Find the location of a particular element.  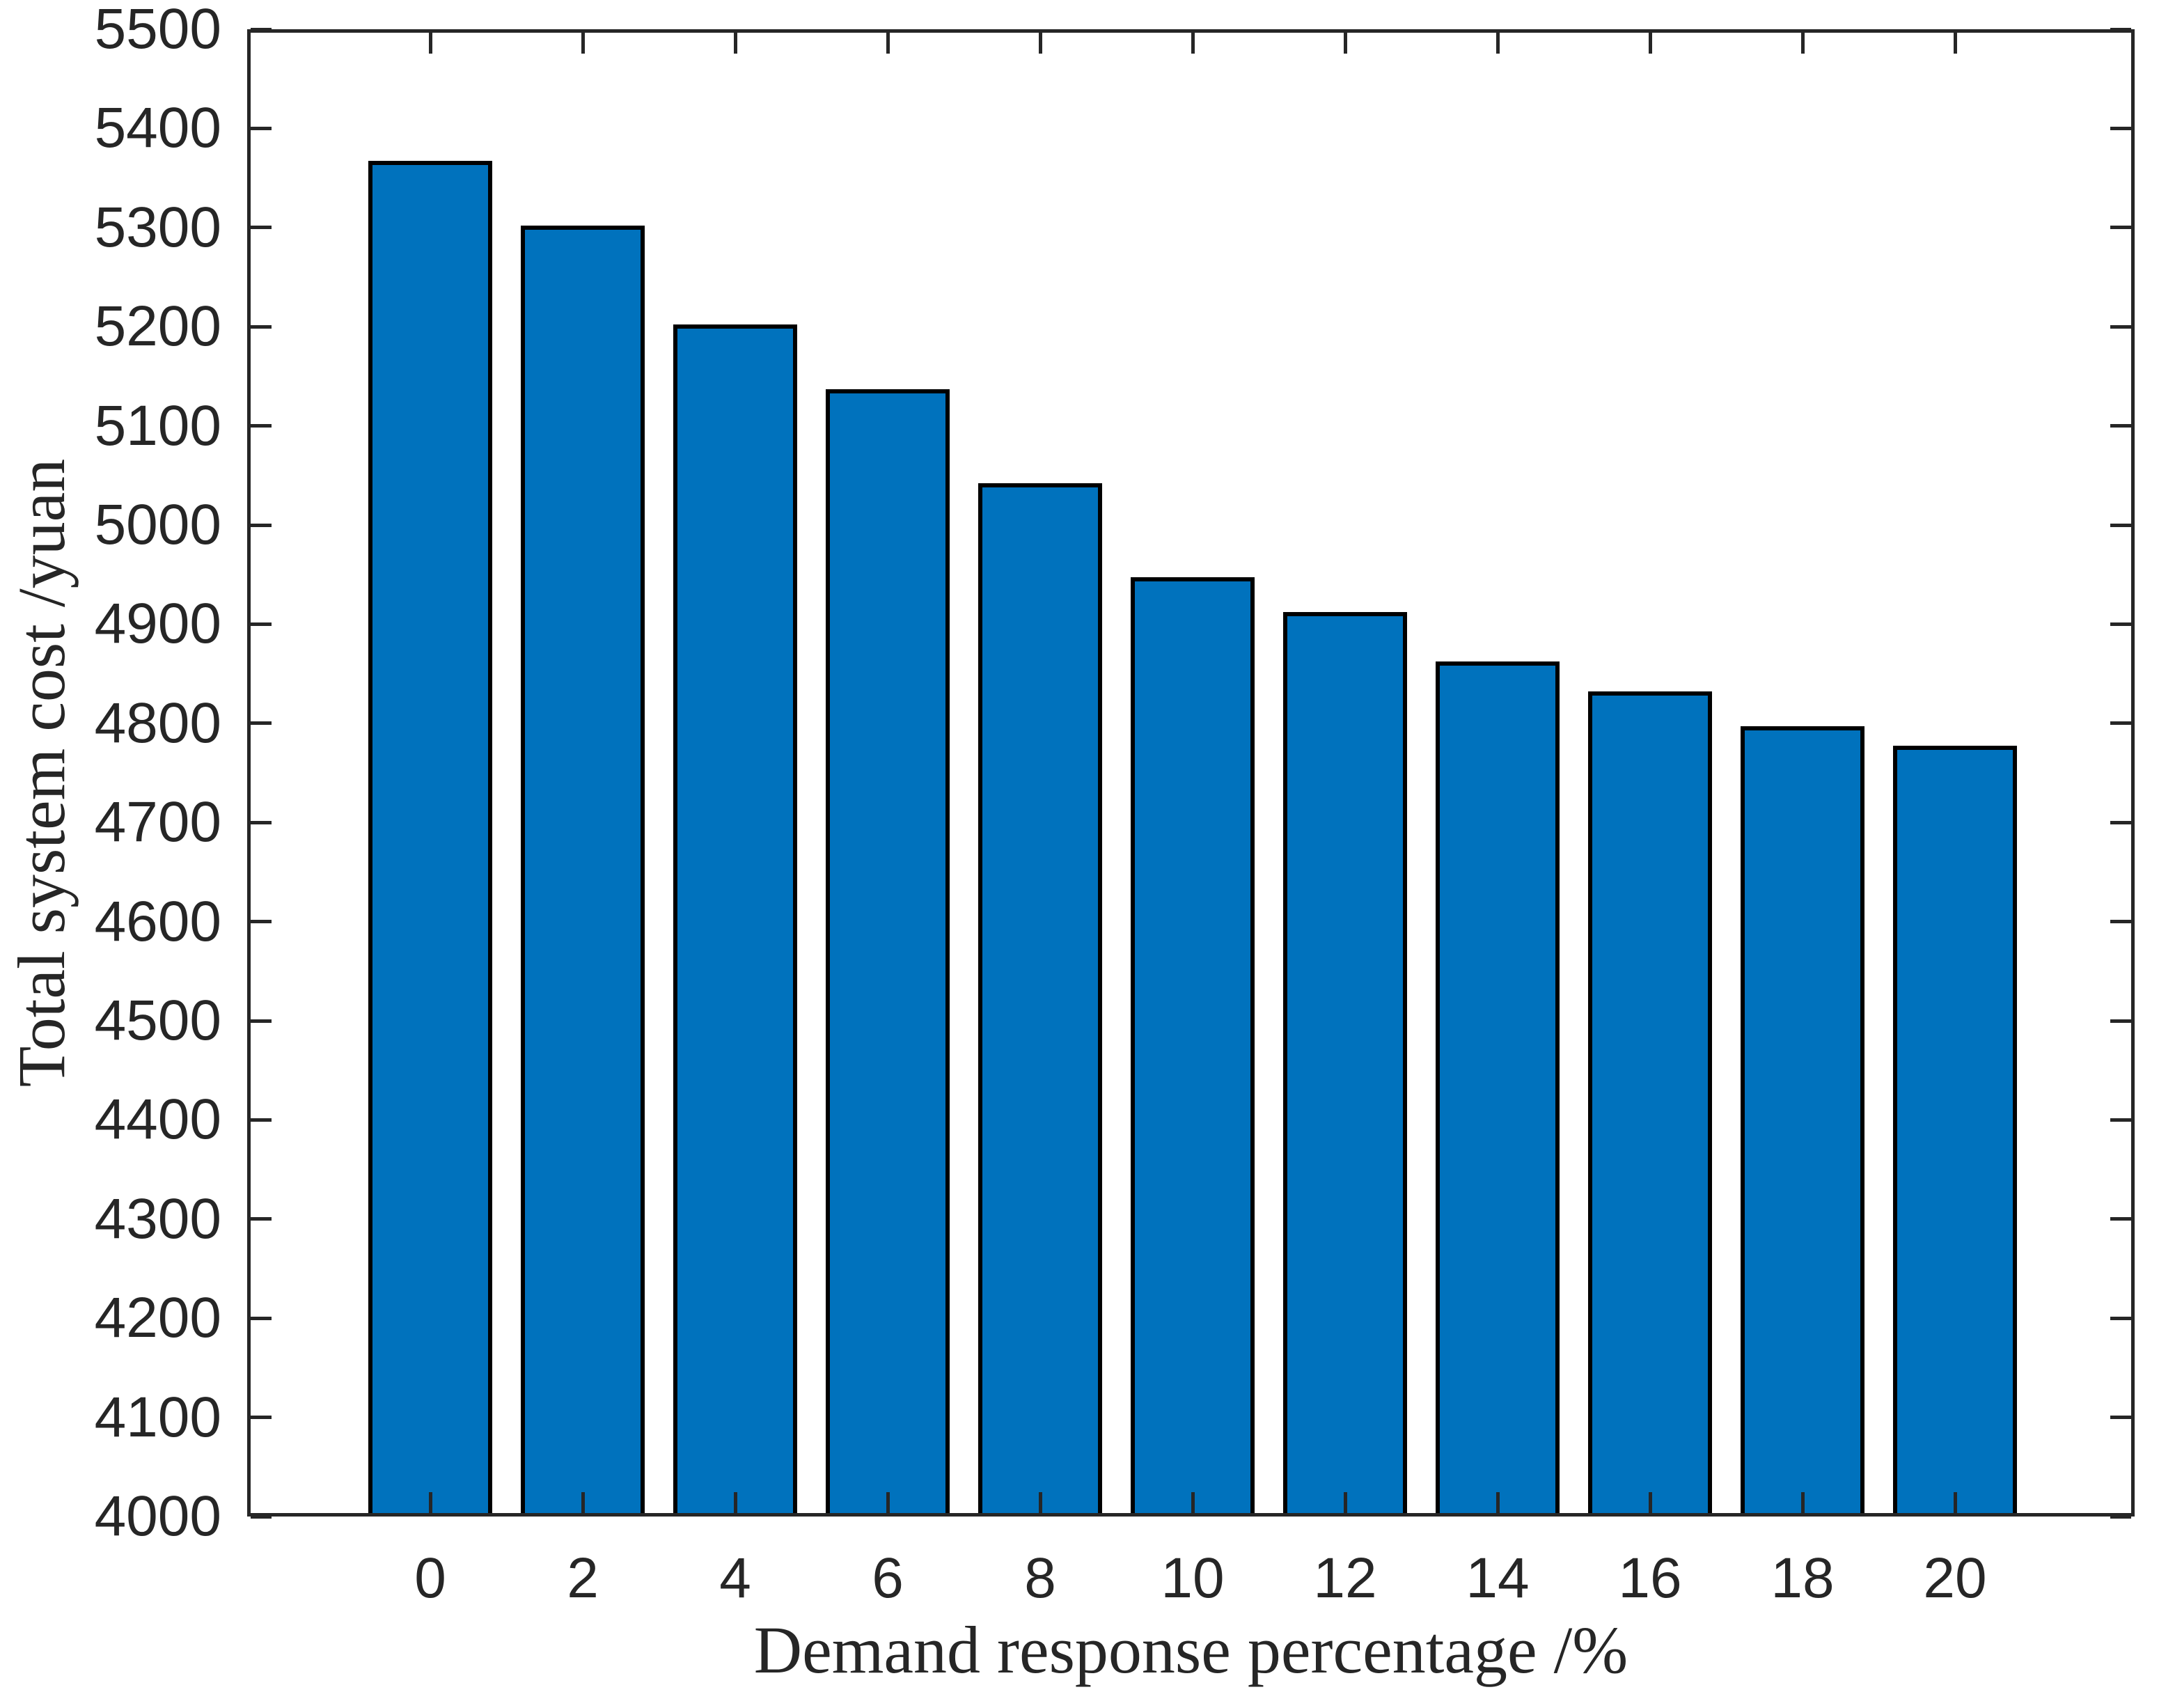

x-tick-label: 4 is located at coordinates (735, 1578).